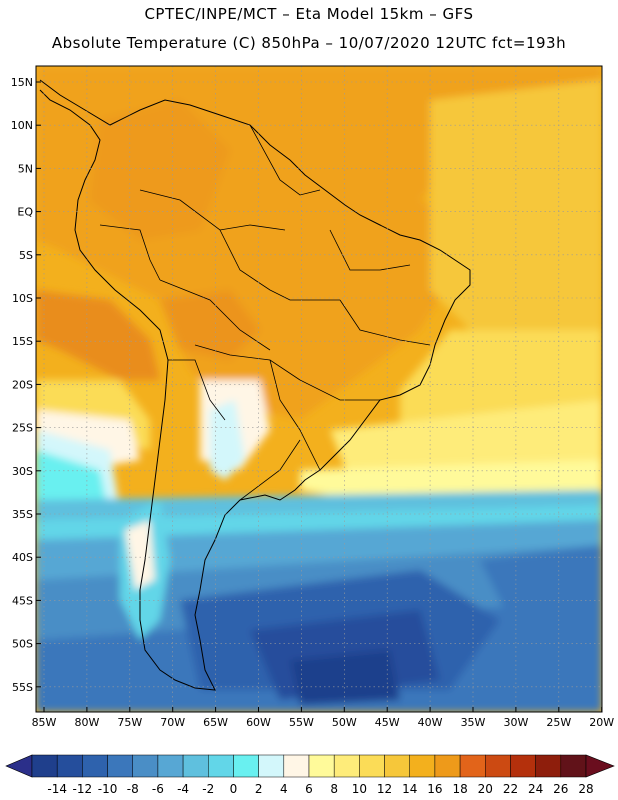 This screenshot has height=800, width=618. I want to click on title-line-1: CPTEC/INPE/MCT – Eta Model 15km – GFS, so click(309, 14).